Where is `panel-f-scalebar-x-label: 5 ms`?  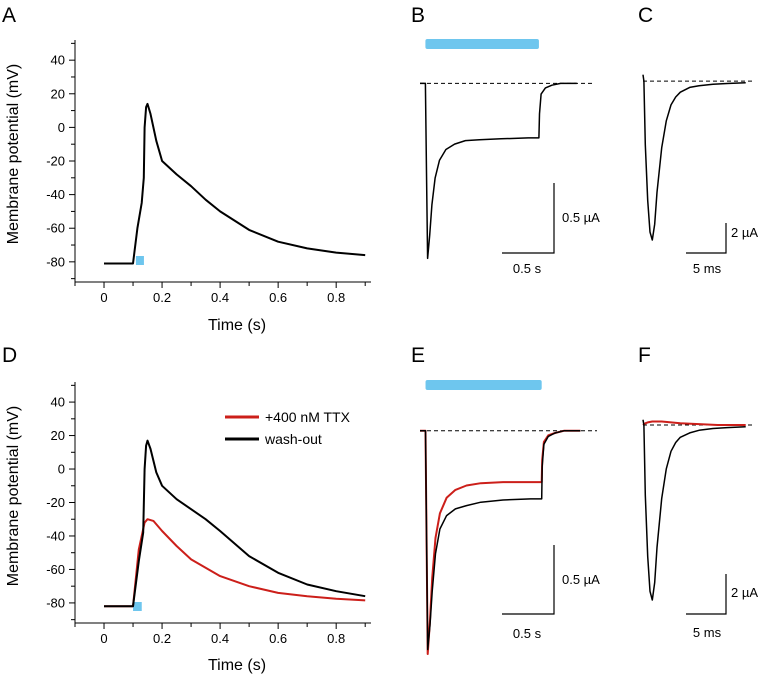
panel-f-scalebar-x-label: 5 ms is located at coordinates (707, 632).